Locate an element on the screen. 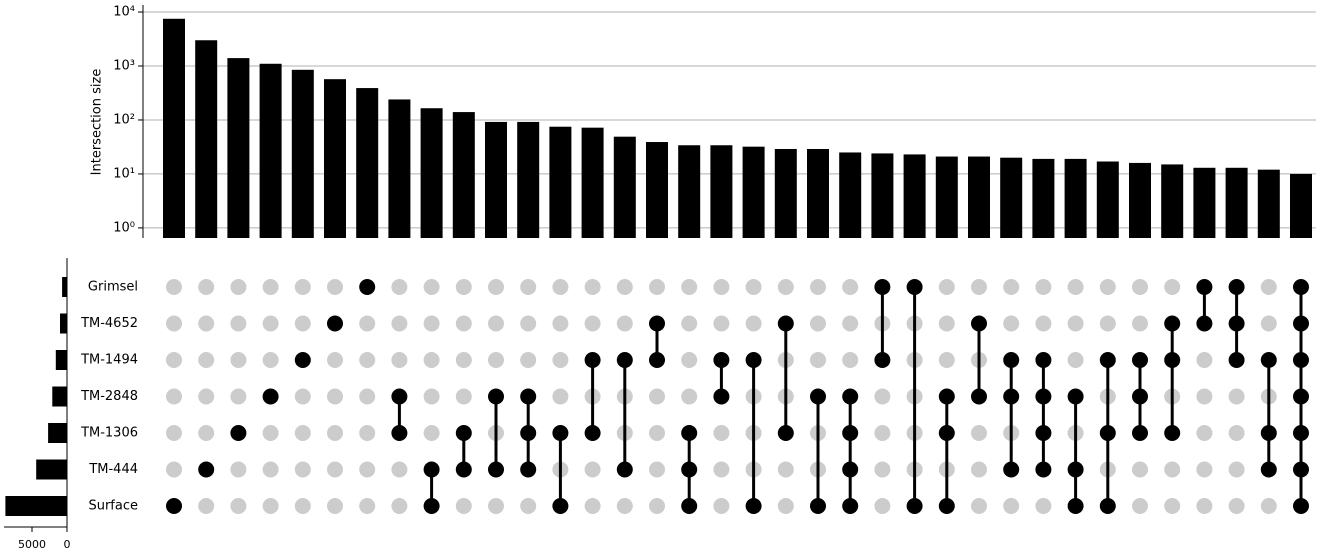 The width and height of the screenshot is (1325, 553). set-label: TM-1494 is located at coordinates (109, 360).